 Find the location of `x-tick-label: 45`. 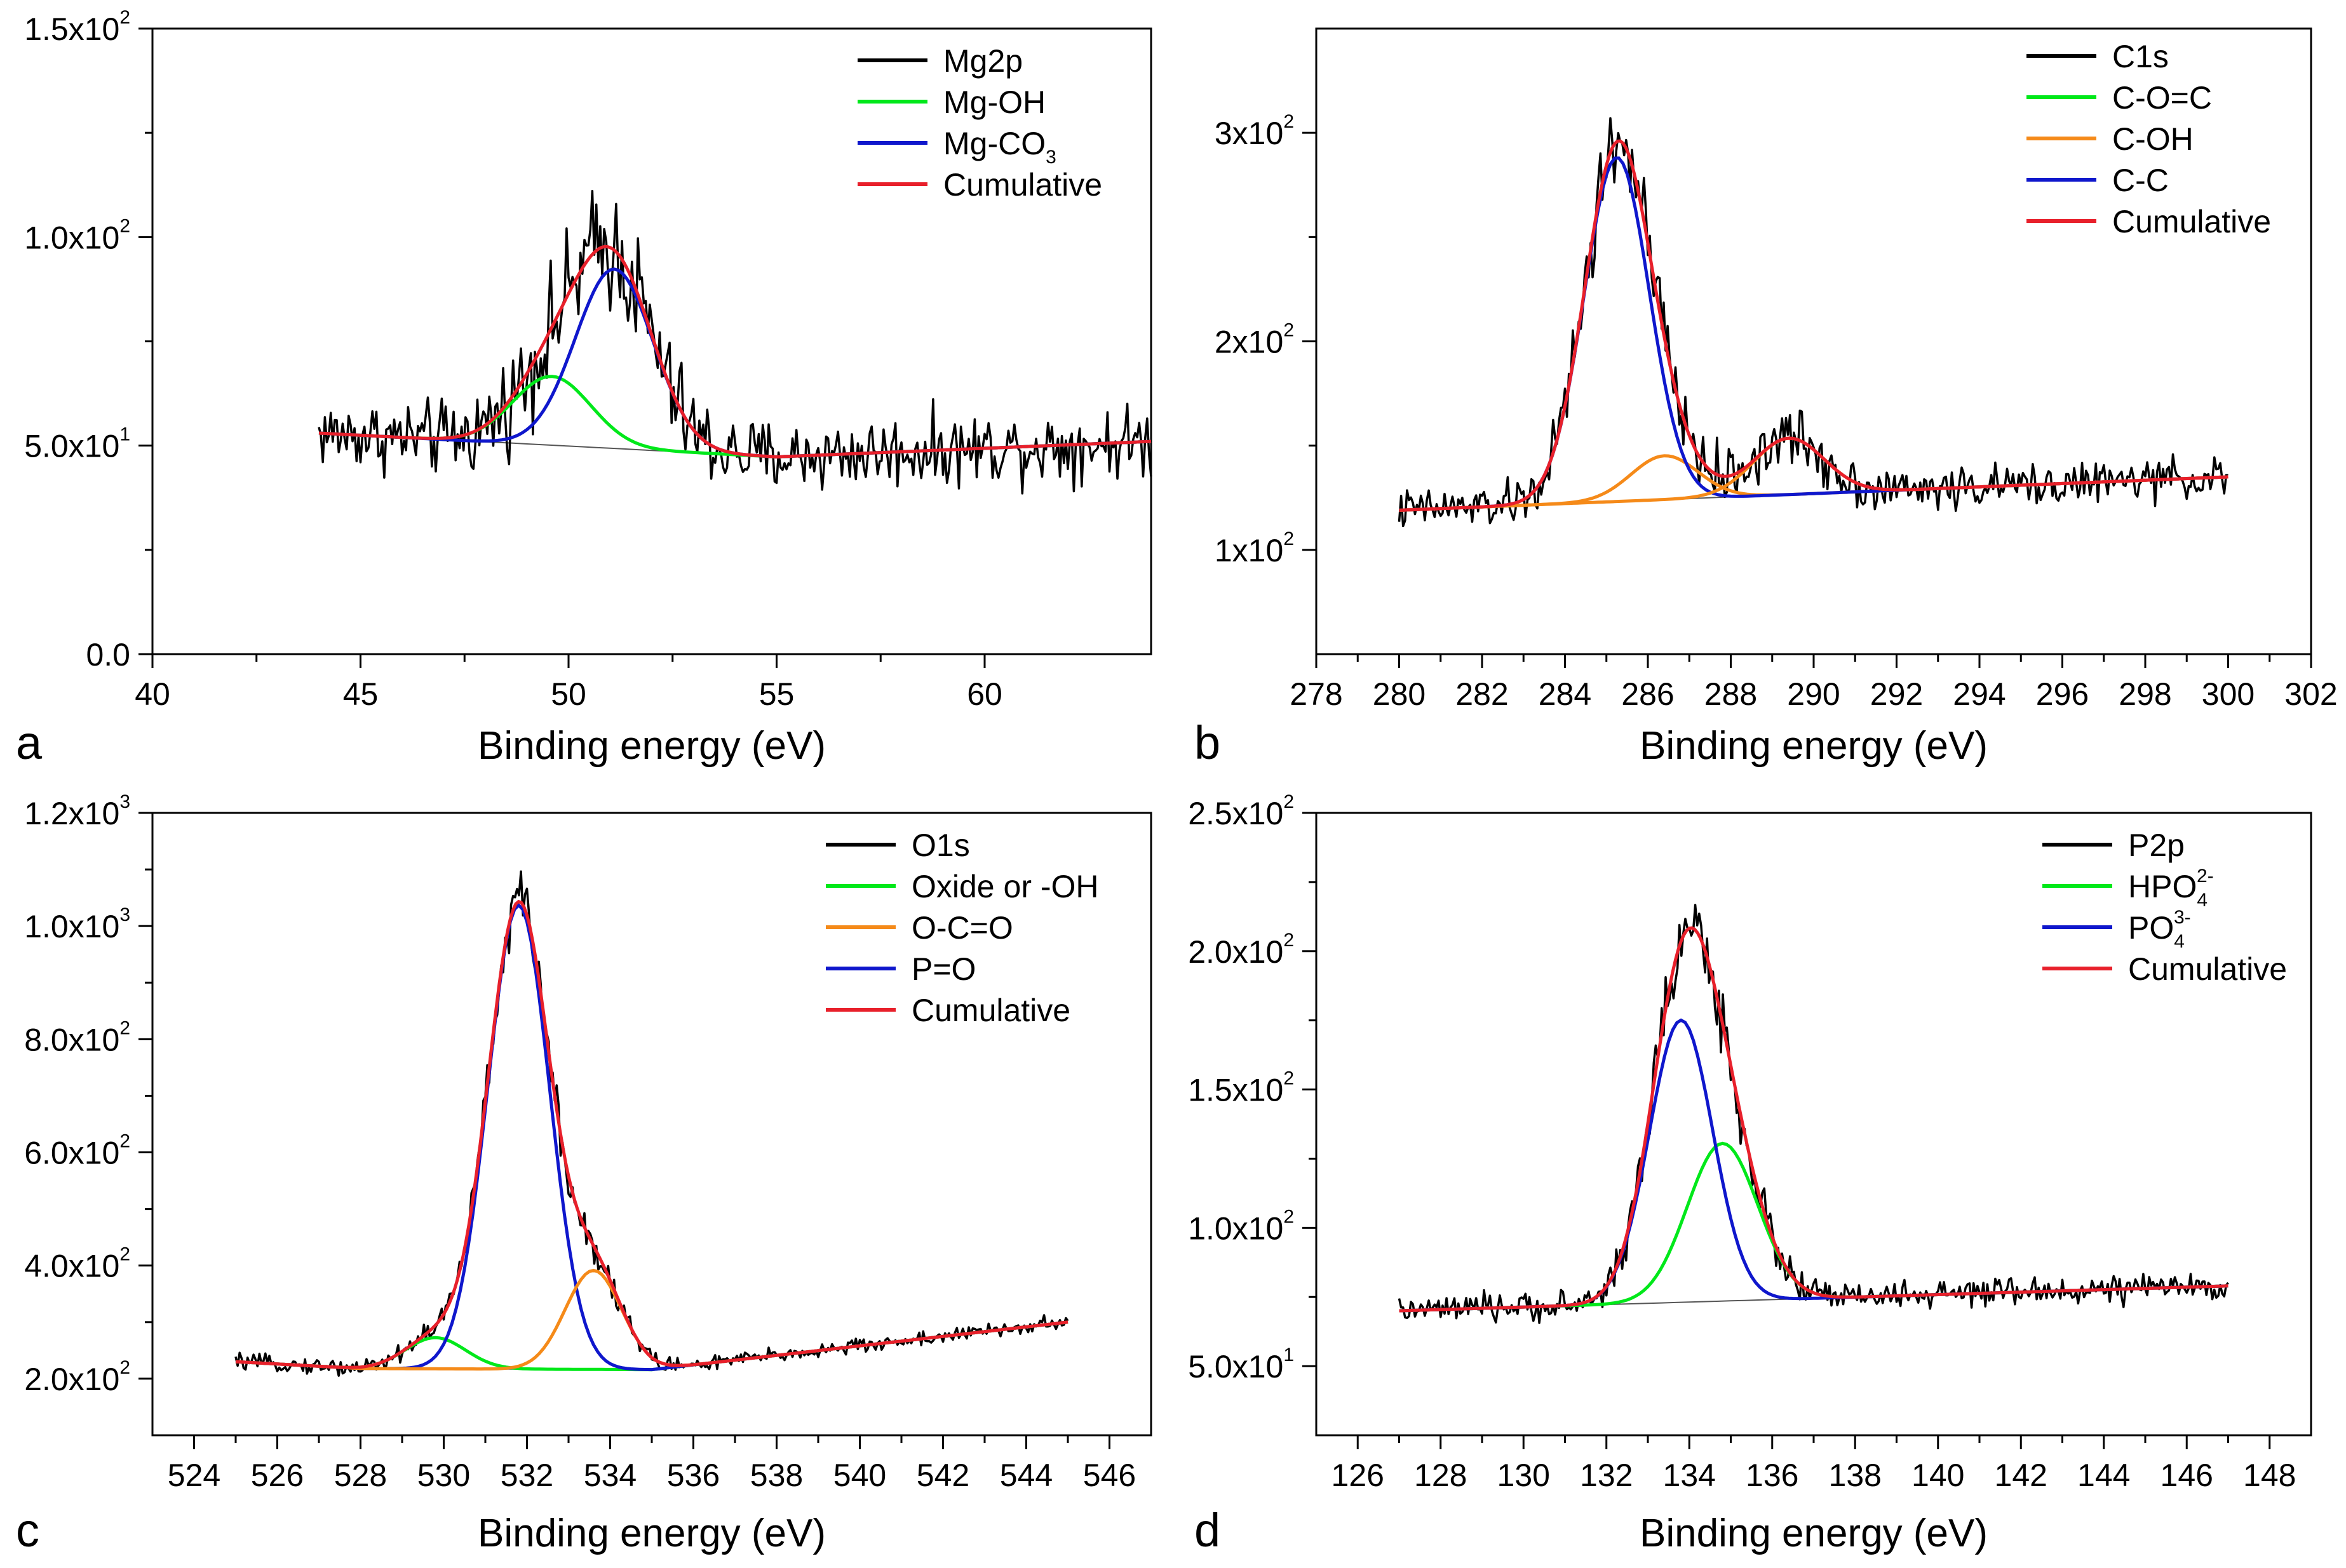

x-tick-label: 45 is located at coordinates (361, 694).